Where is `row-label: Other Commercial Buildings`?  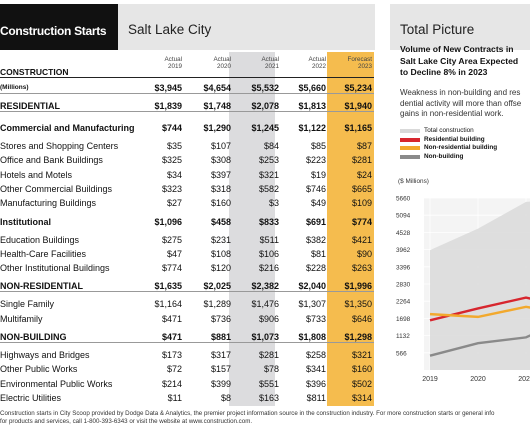 row-label: Other Commercial Buildings is located at coordinates (56, 188).